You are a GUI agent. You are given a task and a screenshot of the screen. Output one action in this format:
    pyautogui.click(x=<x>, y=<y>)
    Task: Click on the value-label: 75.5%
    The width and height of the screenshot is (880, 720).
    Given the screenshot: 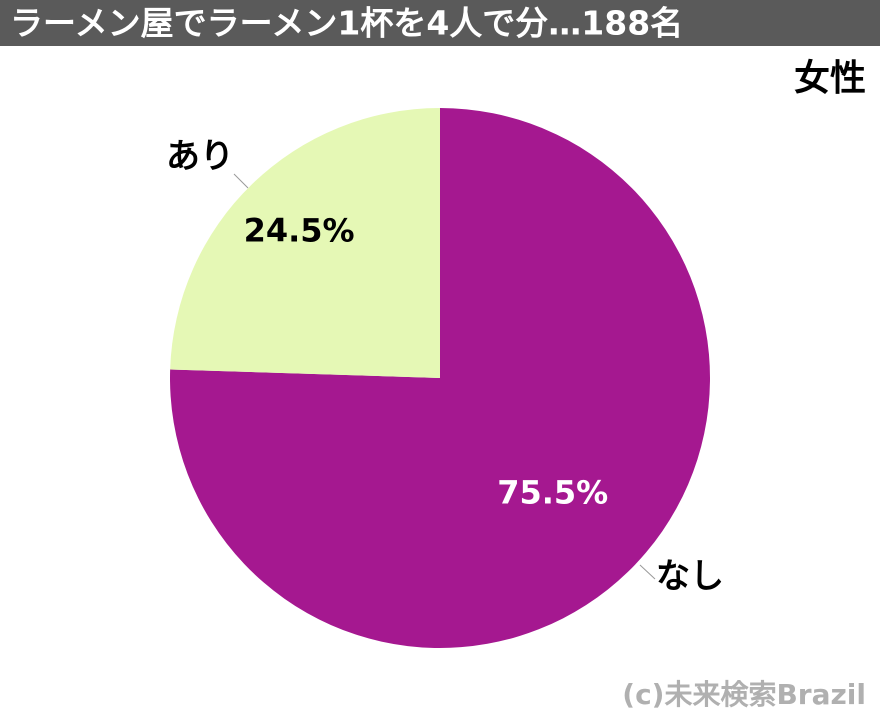 What is the action you would take?
    pyautogui.click(x=552, y=492)
    